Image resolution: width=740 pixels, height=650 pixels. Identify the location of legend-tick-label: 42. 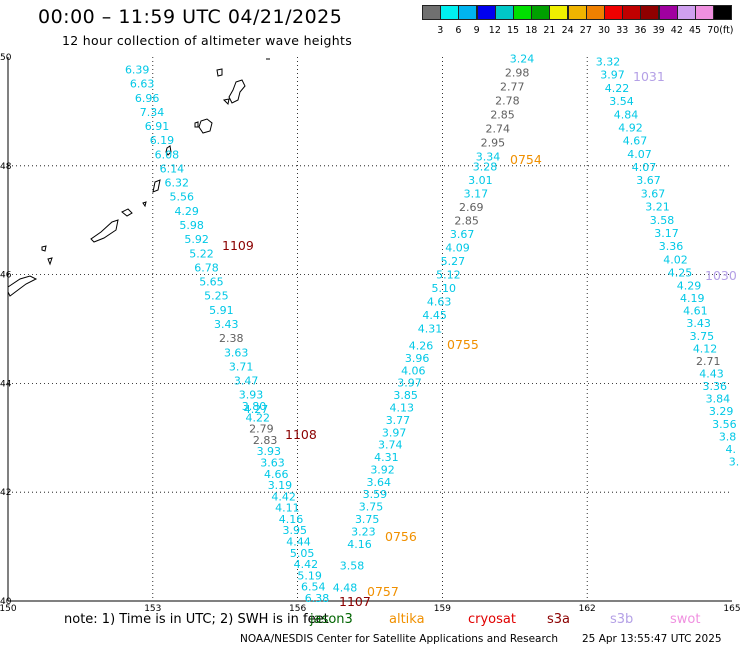
(676, 30).